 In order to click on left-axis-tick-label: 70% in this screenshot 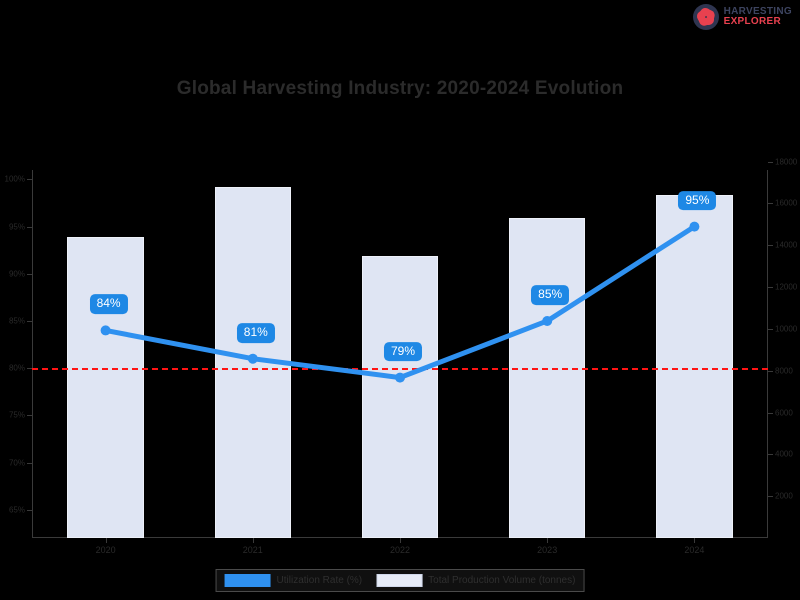, I will do `click(16, 462)`.